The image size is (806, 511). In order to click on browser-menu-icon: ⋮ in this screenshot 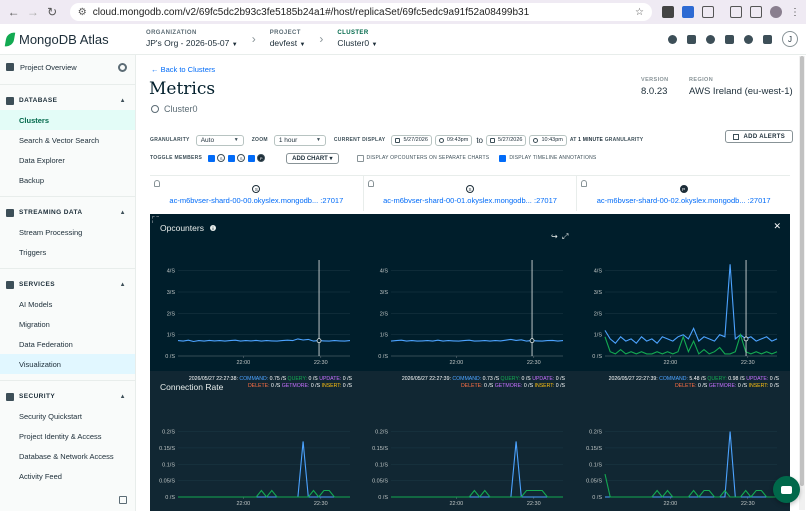, I will do `click(795, 12)`.